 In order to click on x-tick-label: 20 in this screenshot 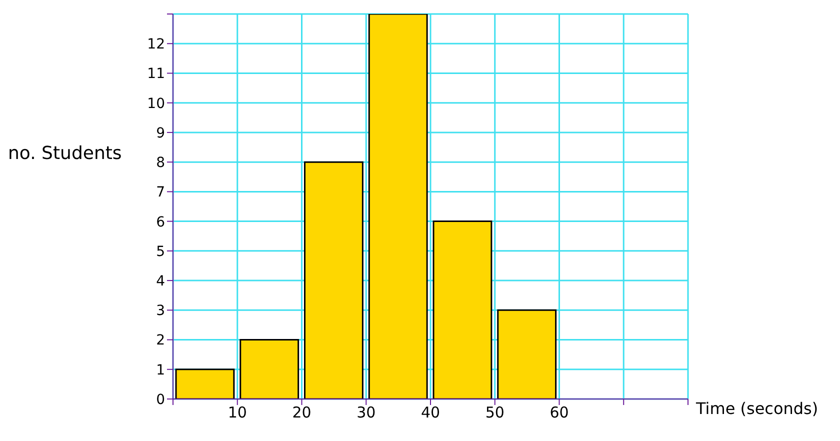, I will do `click(302, 413)`.